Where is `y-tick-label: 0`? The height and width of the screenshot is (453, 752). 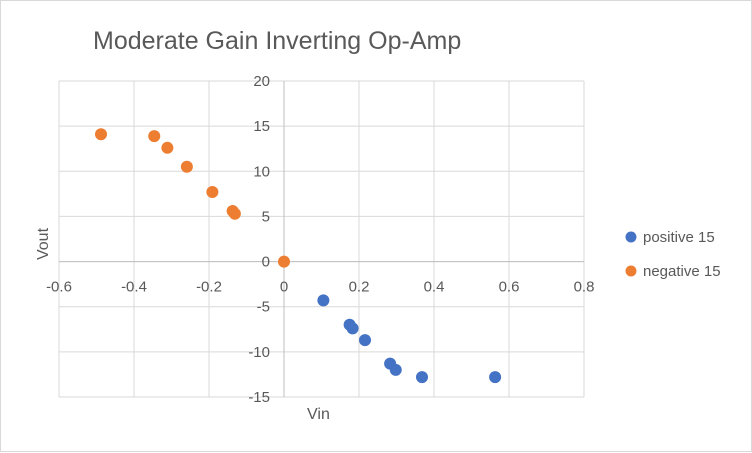
y-tick-label: 0 is located at coordinates (266, 262).